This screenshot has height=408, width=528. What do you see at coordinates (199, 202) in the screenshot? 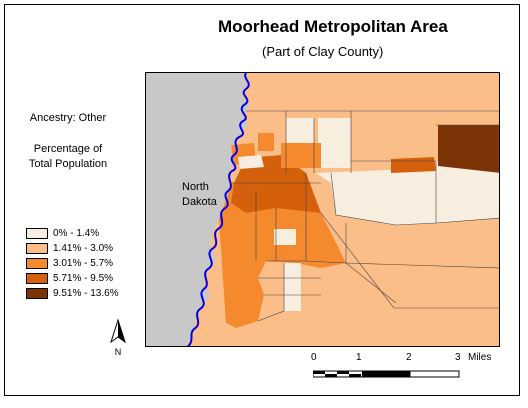
I see `north-dakota-label-line2: Dakota` at bounding box center [199, 202].